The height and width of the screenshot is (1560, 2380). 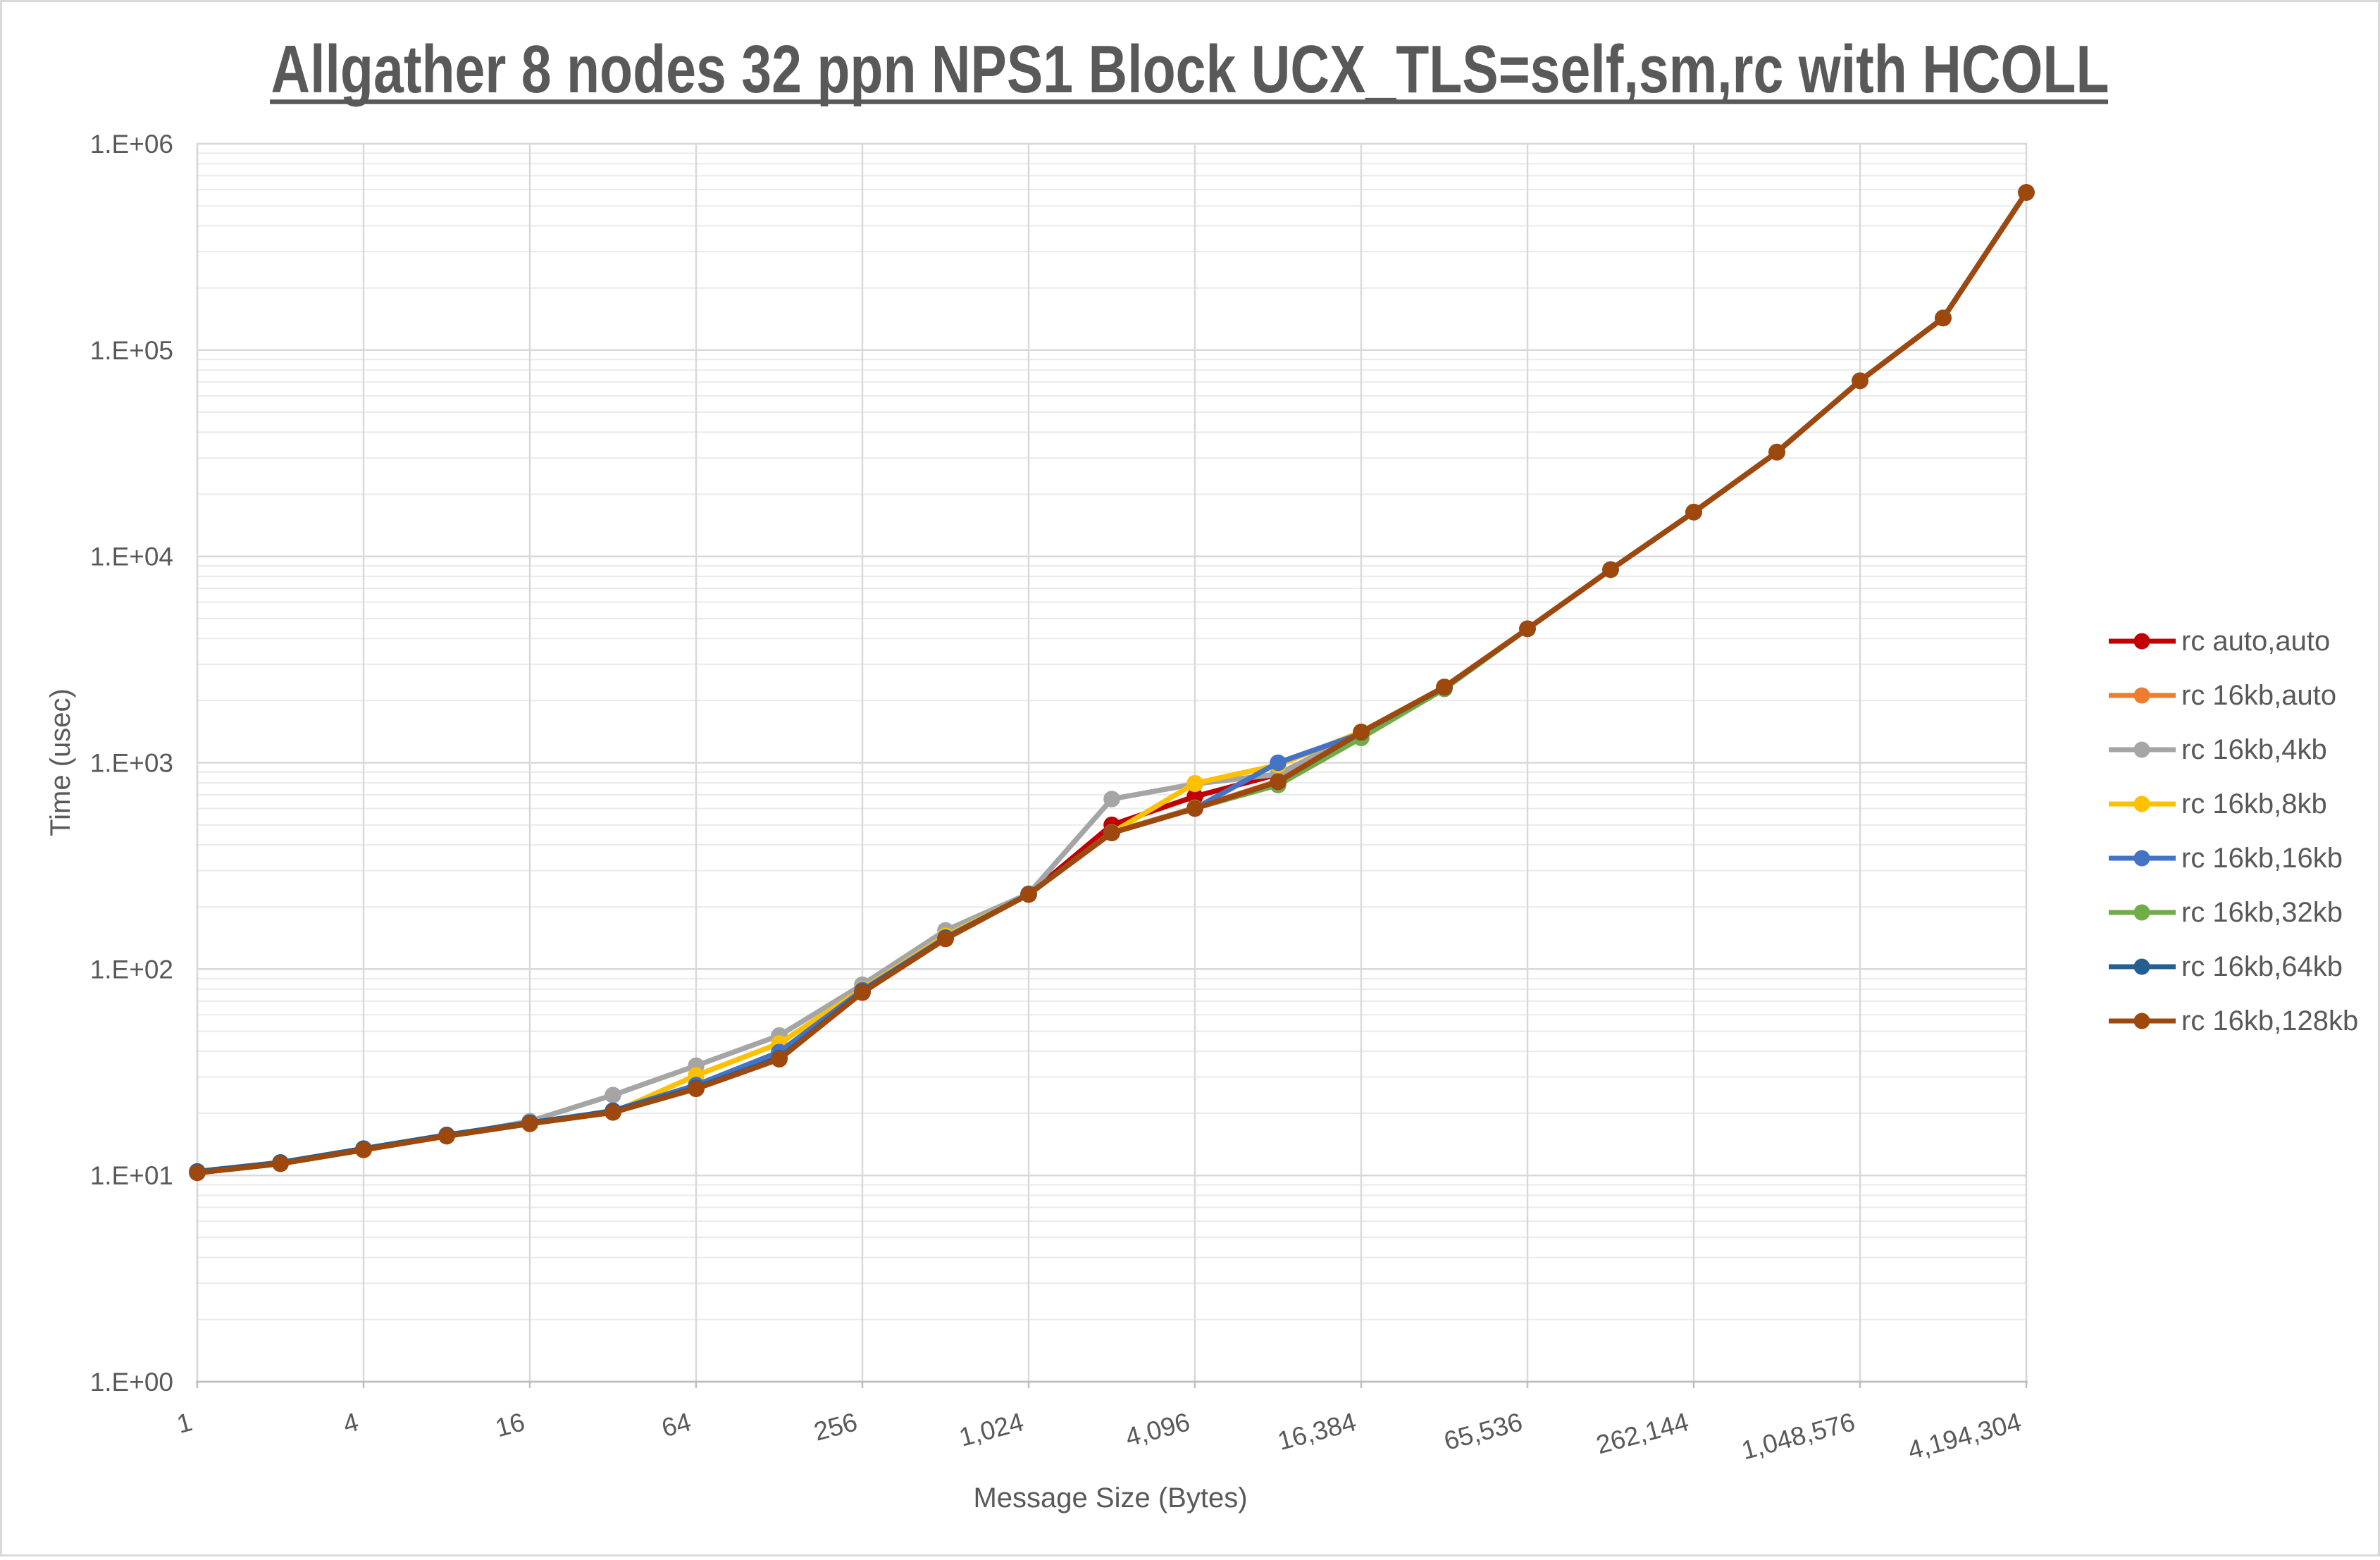 What do you see at coordinates (2255, 641) in the screenshot?
I see `svg-text: rc auto,auto` at bounding box center [2255, 641].